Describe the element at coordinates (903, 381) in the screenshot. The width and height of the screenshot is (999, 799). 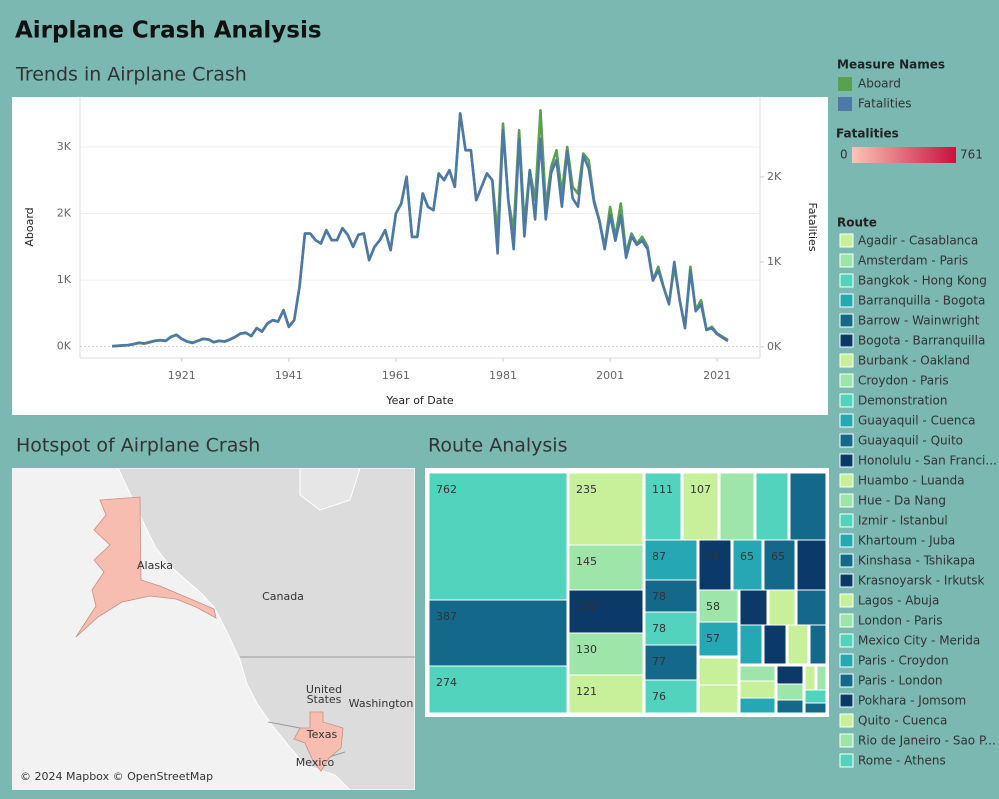
I see `legend-label: Croydon - Paris` at that location.